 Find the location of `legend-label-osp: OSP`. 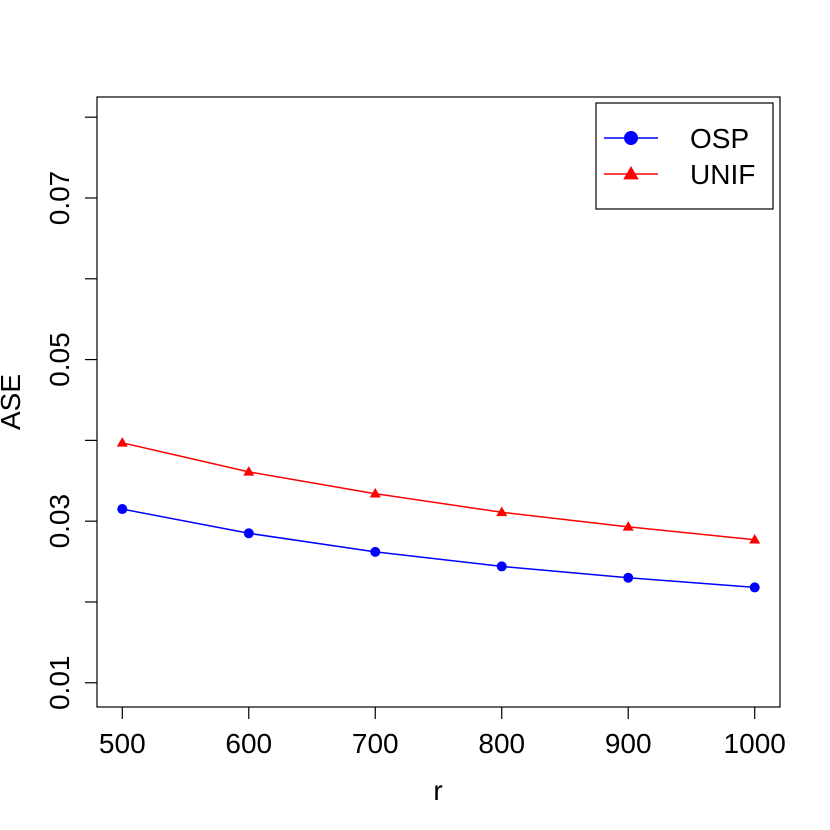

legend-label-osp: OSP is located at coordinates (719, 138).